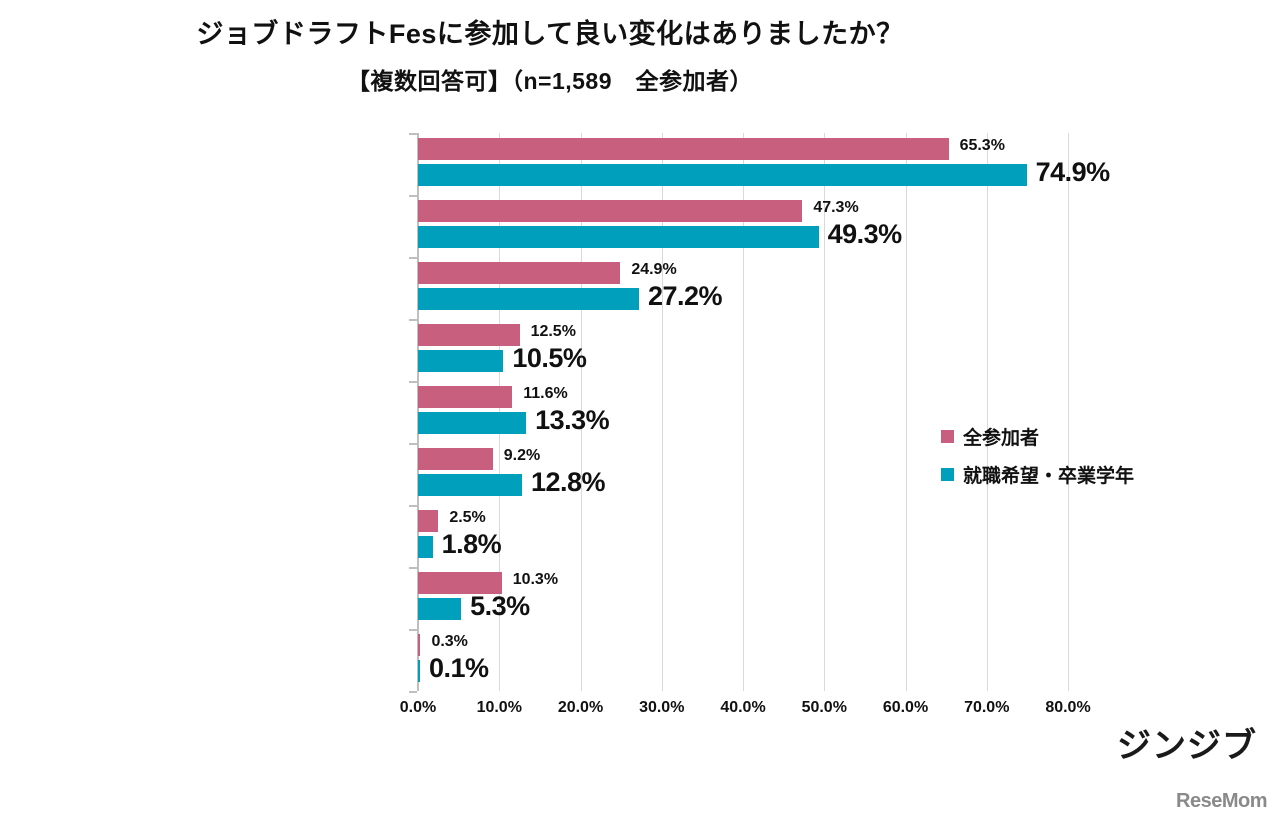  I want to click on legend-item-all-participants: 全参加者, so click(1037, 436).